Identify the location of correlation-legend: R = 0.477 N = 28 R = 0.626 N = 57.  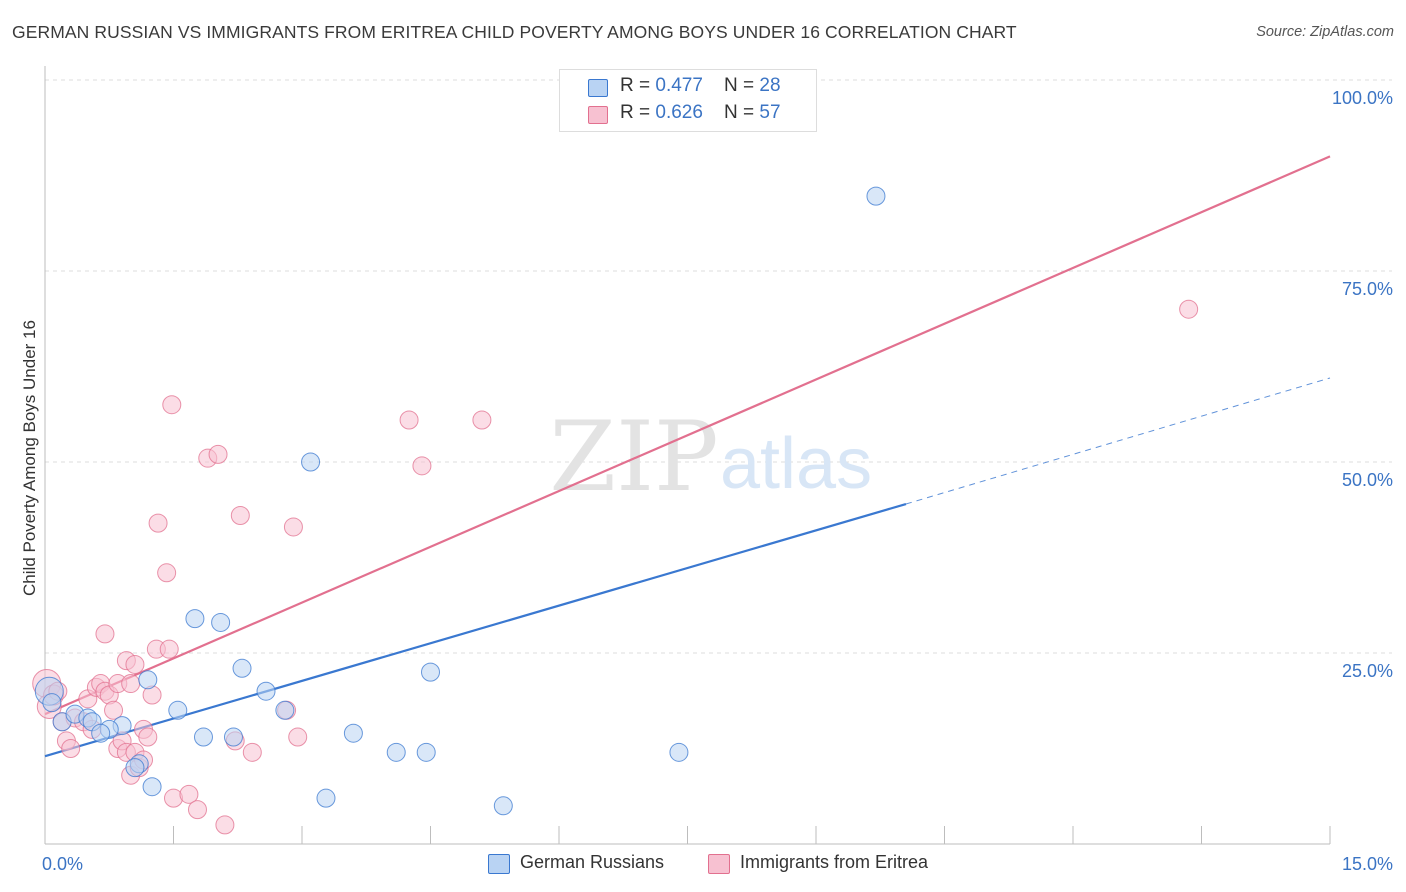
(688, 100).